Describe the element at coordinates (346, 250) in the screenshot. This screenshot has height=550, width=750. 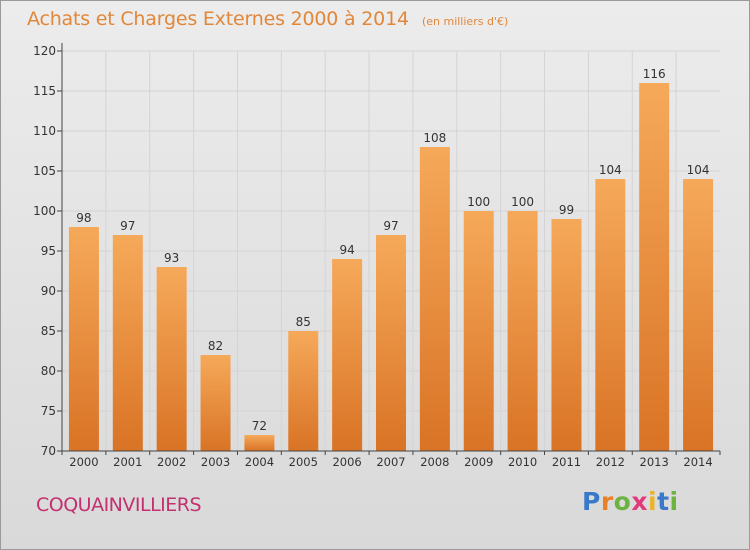
I see `data-label: 94` at that location.